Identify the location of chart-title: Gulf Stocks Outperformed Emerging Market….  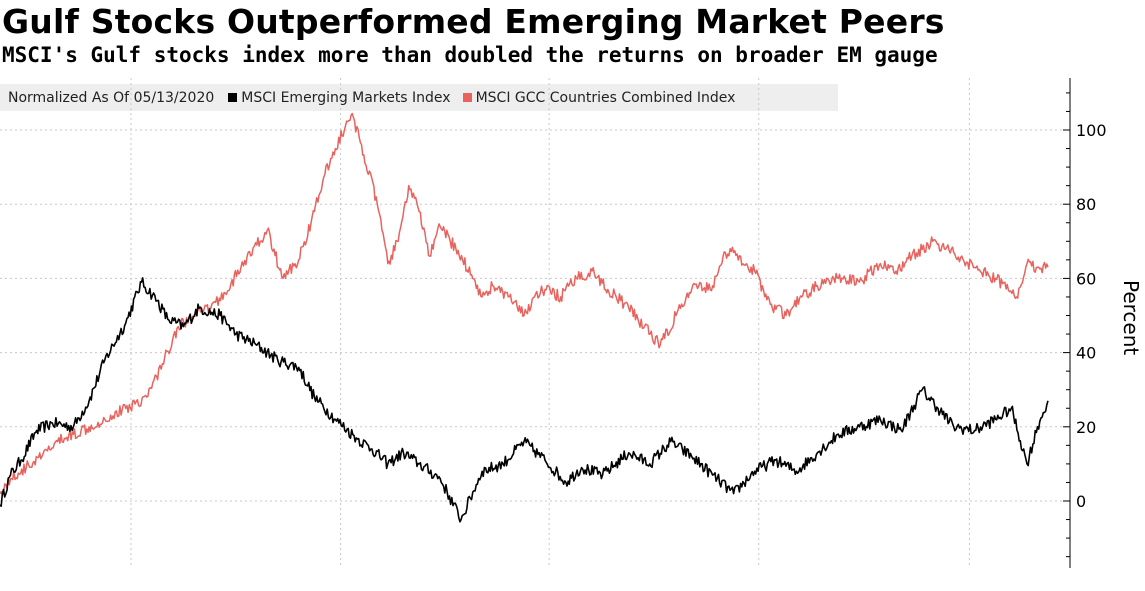
(473, 21).